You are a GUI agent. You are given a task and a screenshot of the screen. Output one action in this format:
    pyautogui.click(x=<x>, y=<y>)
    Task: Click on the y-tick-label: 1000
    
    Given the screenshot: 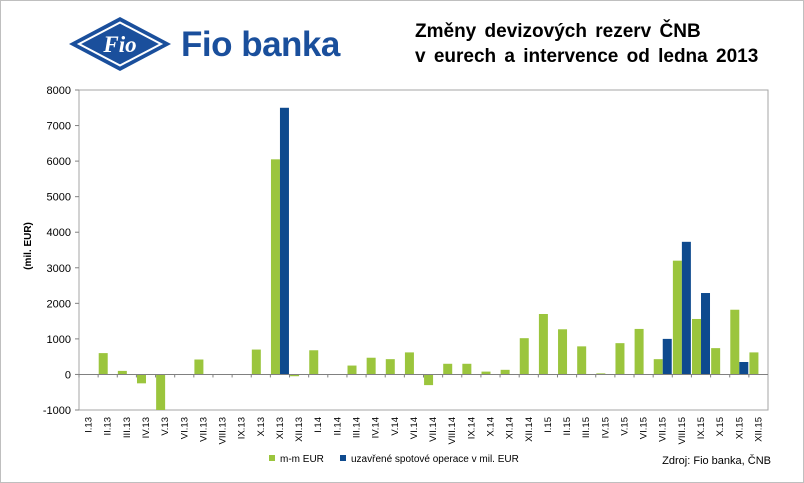 What is the action you would take?
    pyautogui.click(x=59, y=340)
    